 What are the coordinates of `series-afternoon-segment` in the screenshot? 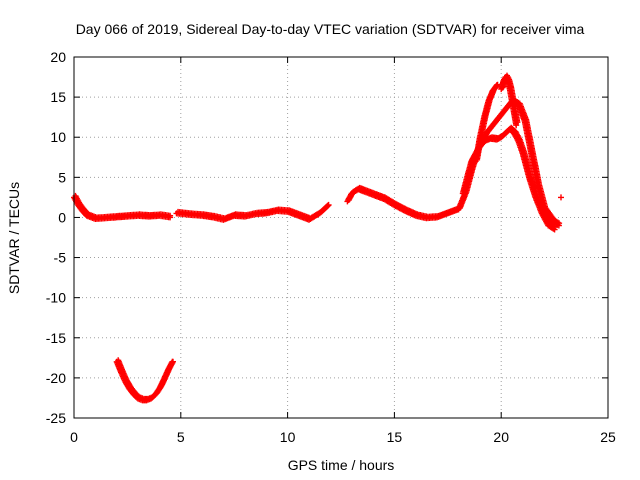 It's located at (403, 203).